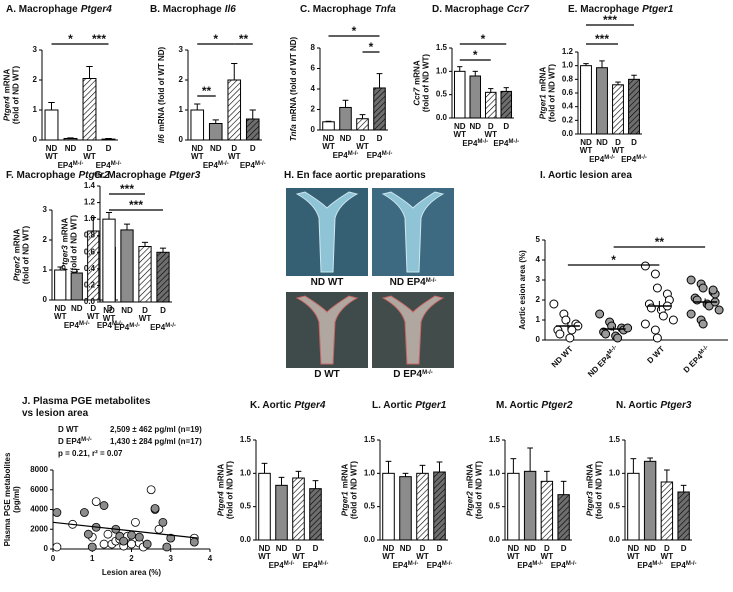 The height and width of the screenshot is (592, 733). Describe the element at coordinates (495, 439) in the screenshot. I see `y-tick-label: 1.5` at that location.